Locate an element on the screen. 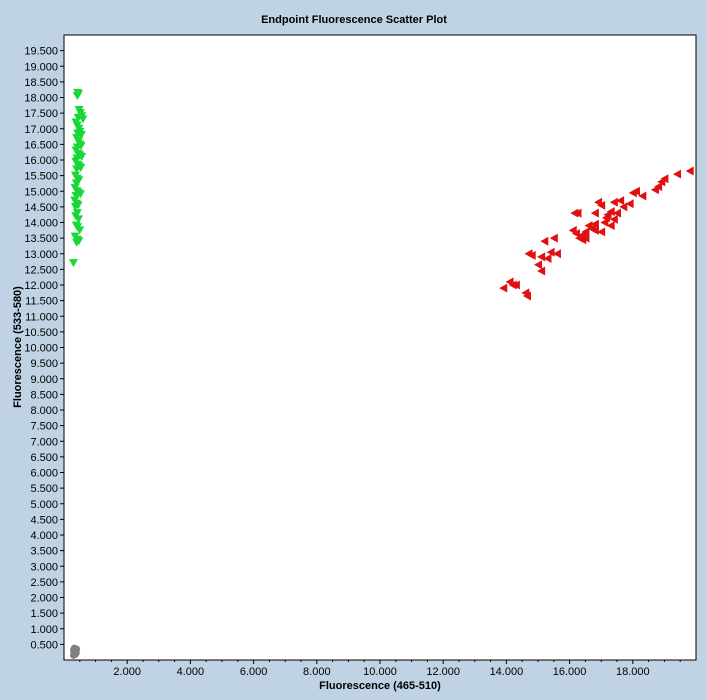 The width and height of the screenshot is (707, 700). y-tick-label: 12.500 is located at coordinates (41, 270).